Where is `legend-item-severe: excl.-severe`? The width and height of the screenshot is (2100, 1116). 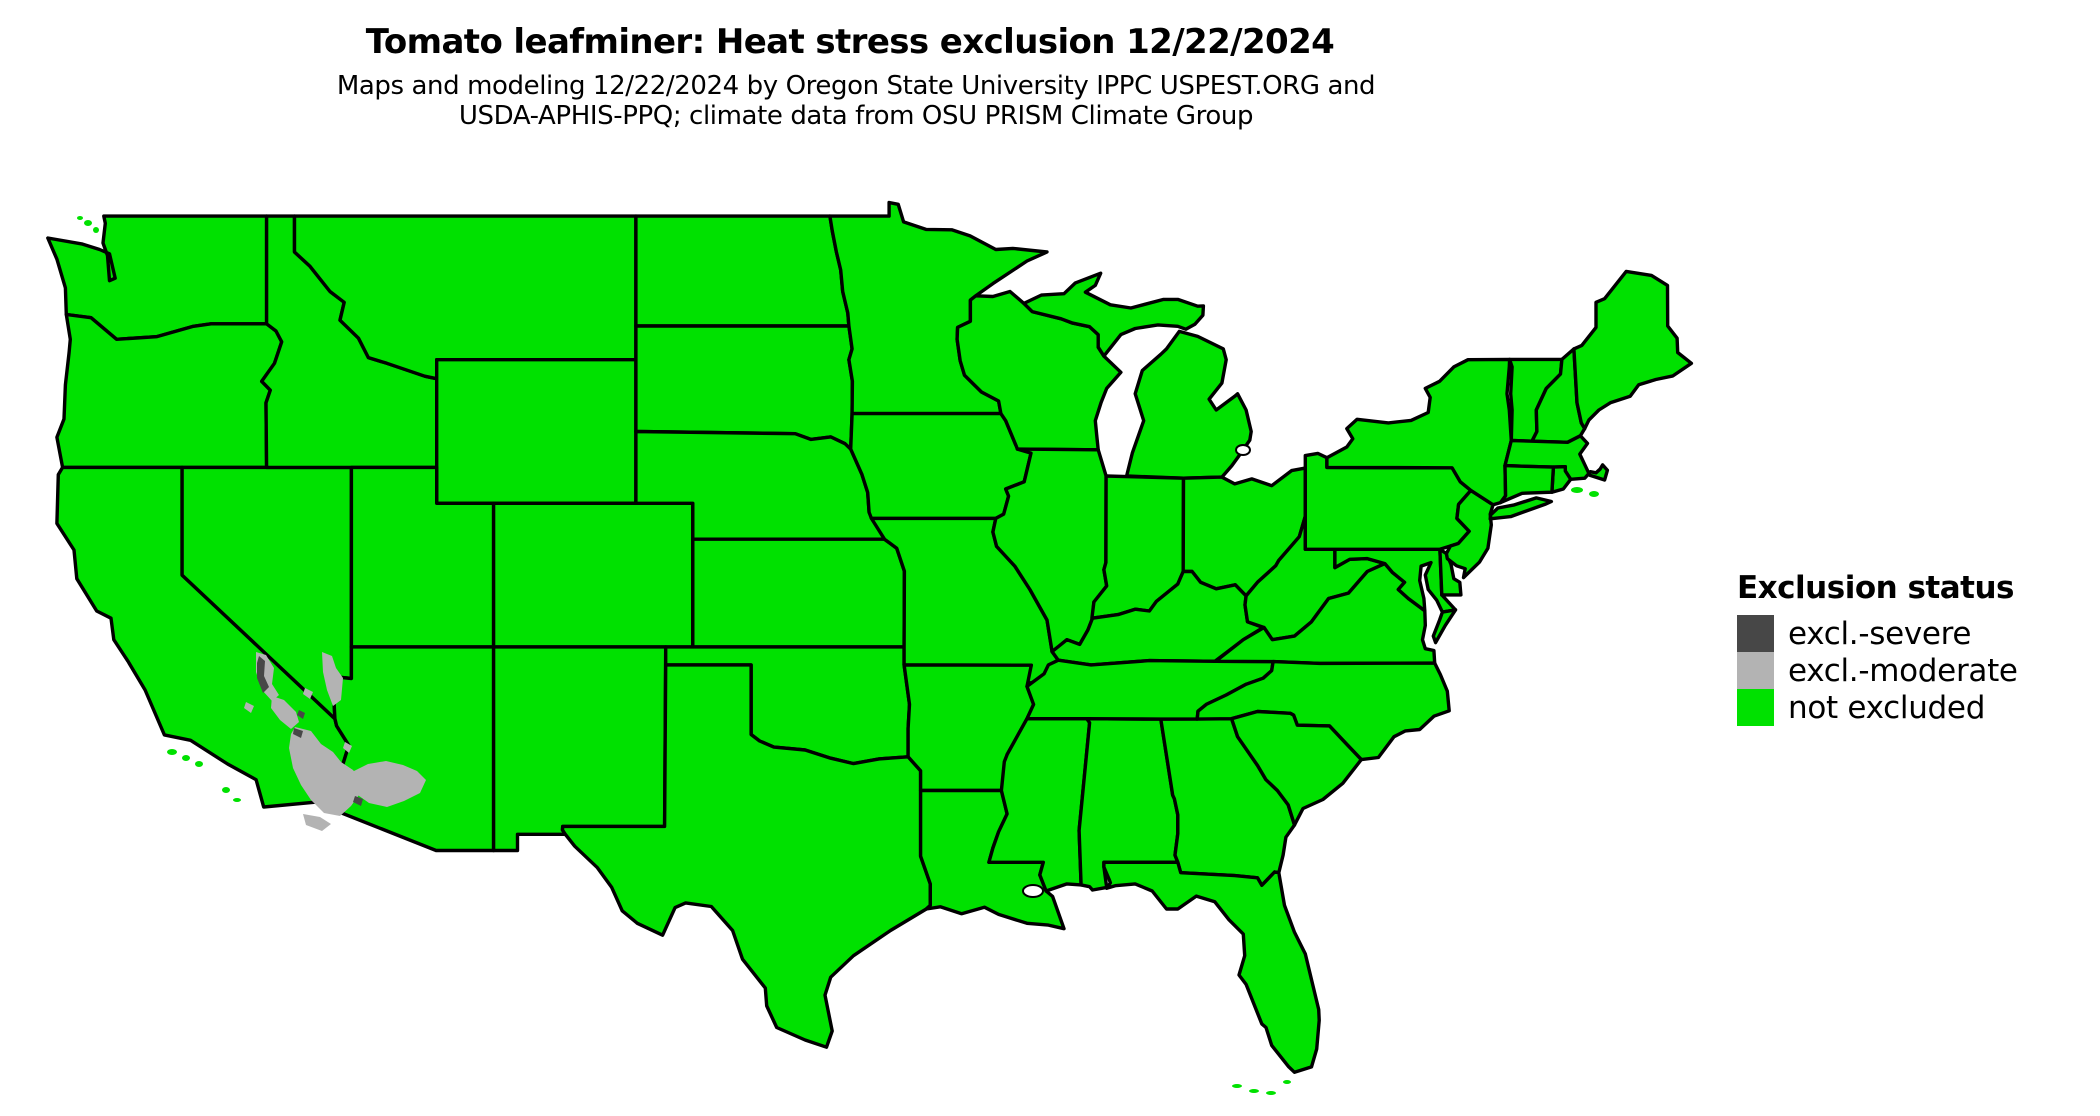
legend-item-severe: excl.-severe is located at coordinates (1877, 633).